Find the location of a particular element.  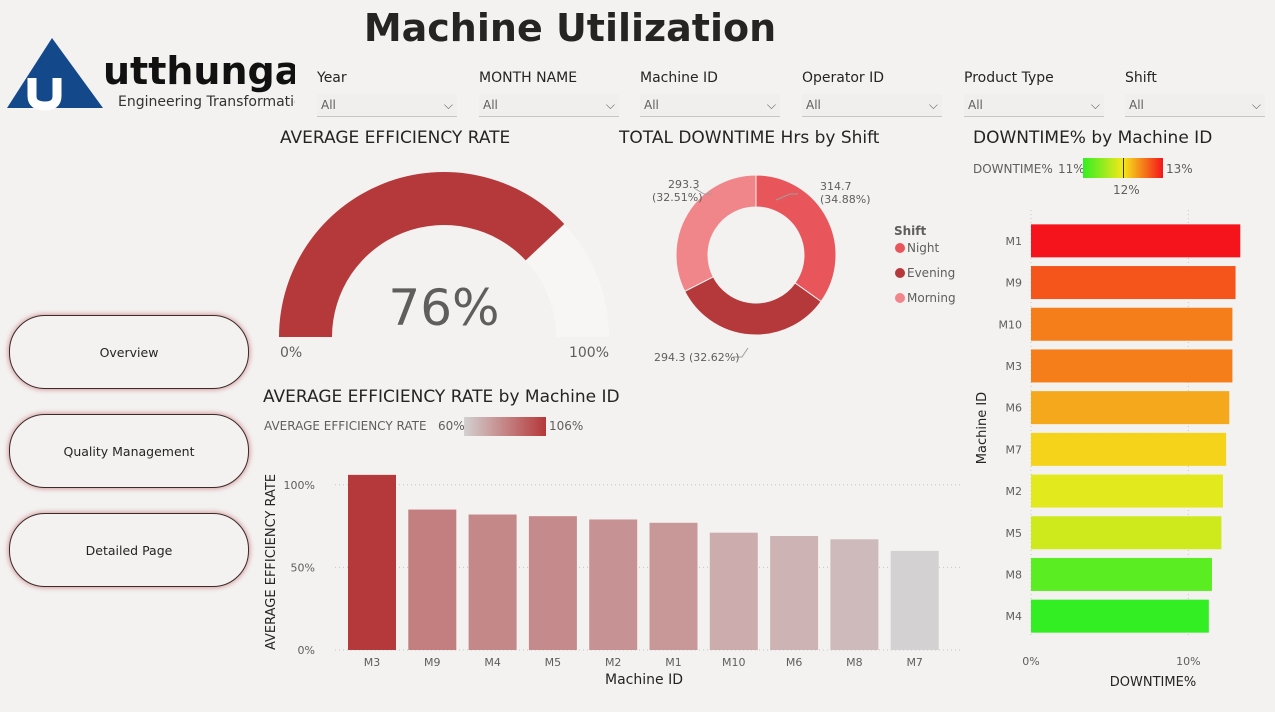

legend-item-evening: Evening is located at coordinates (931, 273).